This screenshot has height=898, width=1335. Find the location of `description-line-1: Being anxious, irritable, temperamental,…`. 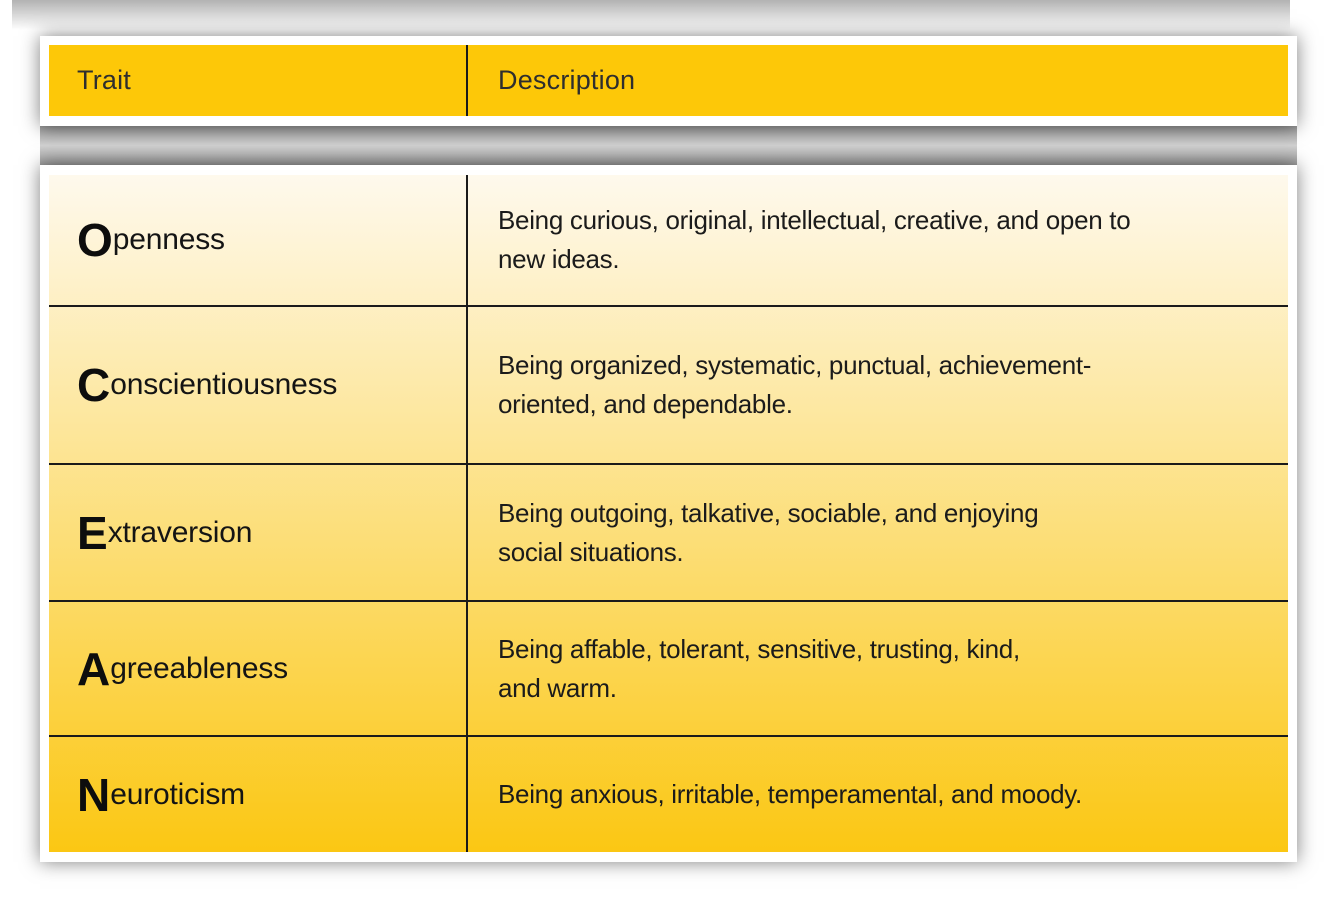

description-line-1: Being anxious, irritable, temperamental,… is located at coordinates (790, 794).